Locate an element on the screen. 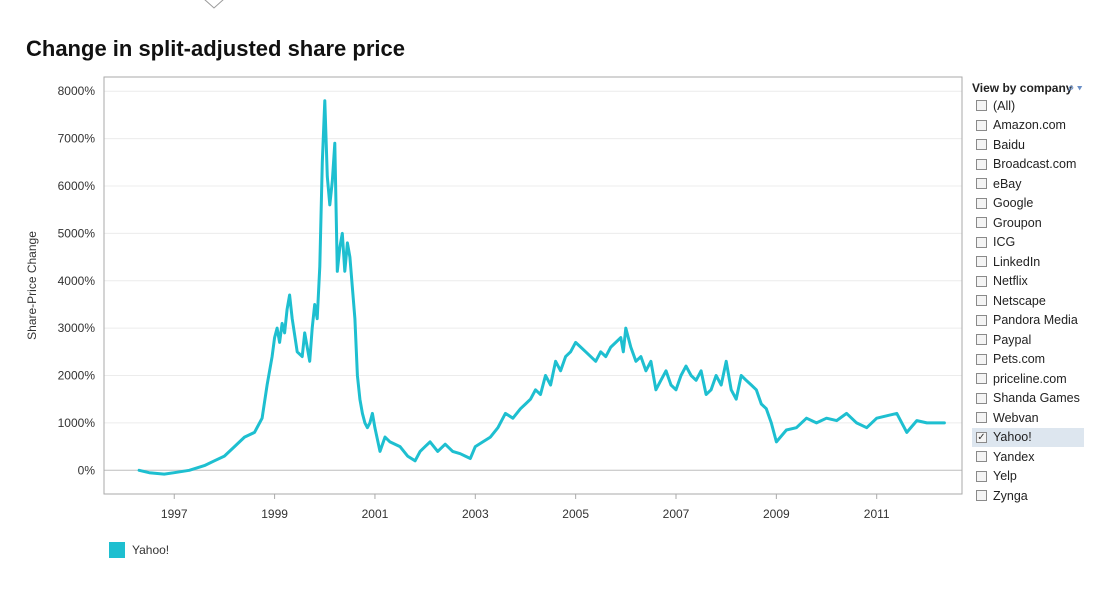  filter-item: Pandora Media is located at coordinates (1028, 321).